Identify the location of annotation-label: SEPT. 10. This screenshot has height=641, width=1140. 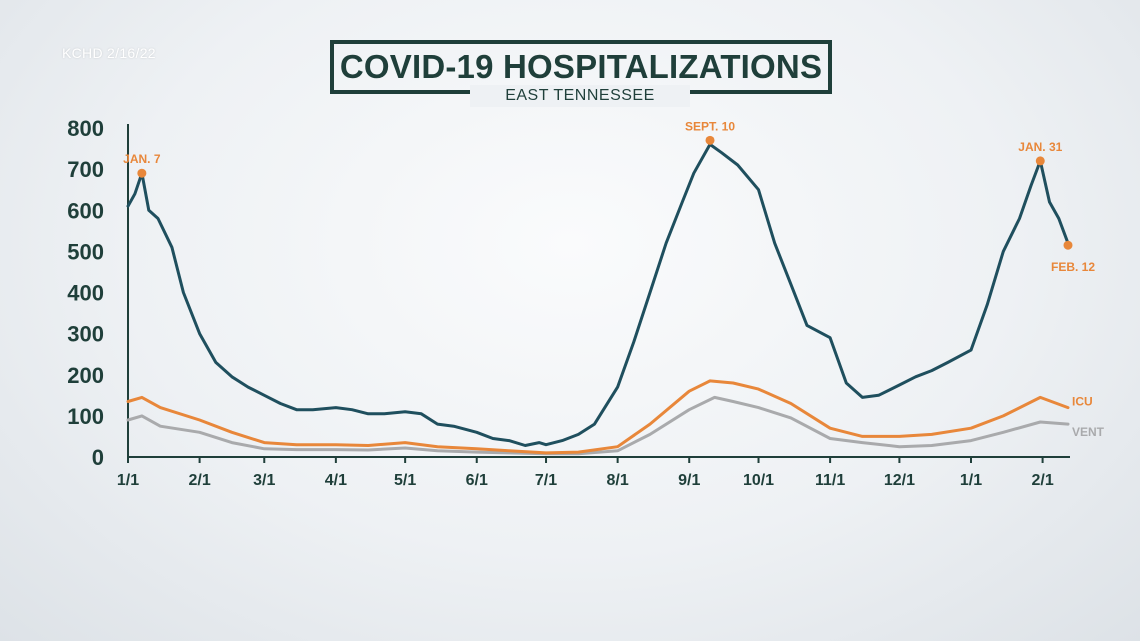
(710, 126).